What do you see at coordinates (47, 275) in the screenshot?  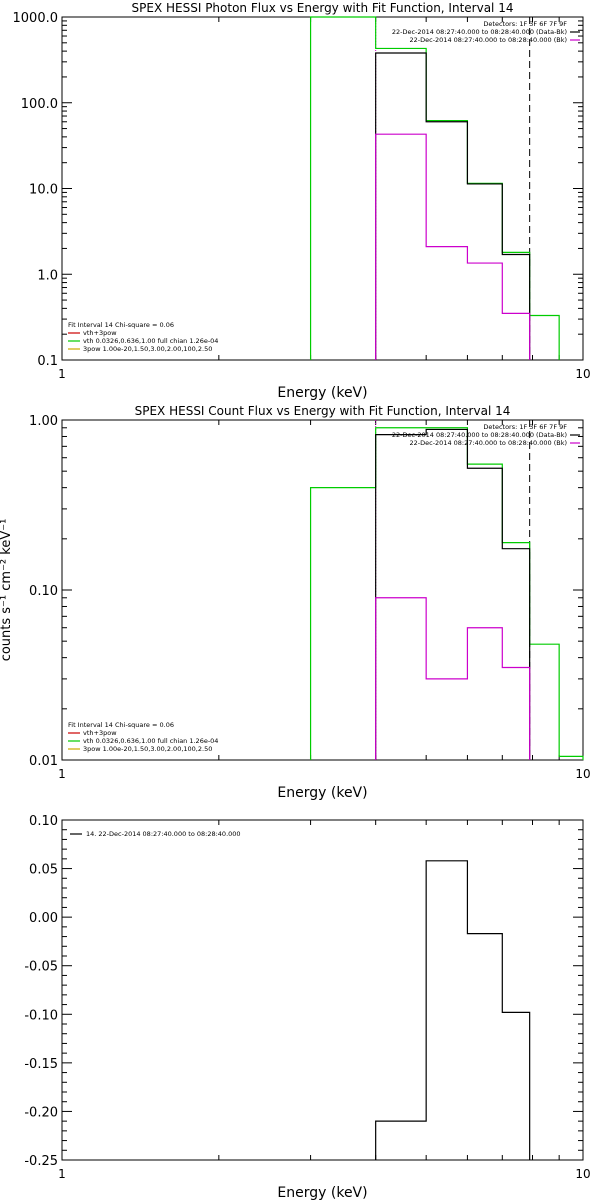 I see `y-tick-label: 1.0` at bounding box center [47, 275].